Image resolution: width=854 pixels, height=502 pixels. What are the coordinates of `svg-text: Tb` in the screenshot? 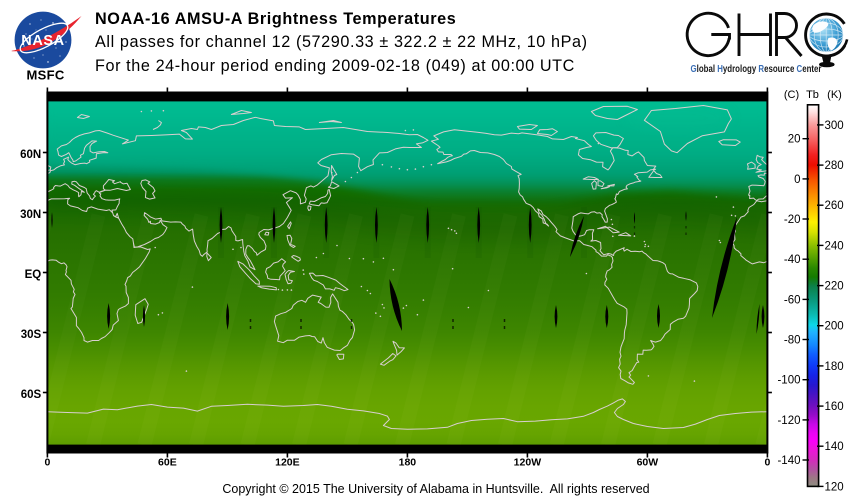 It's located at (812, 95).